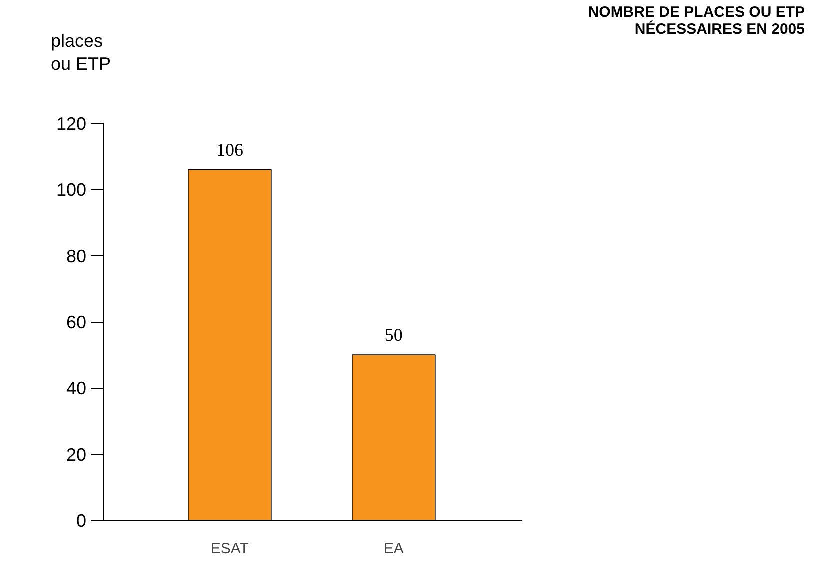 The height and width of the screenshot is (561, 827). I want to click on y-tick-label: 0, so click(81, 521).